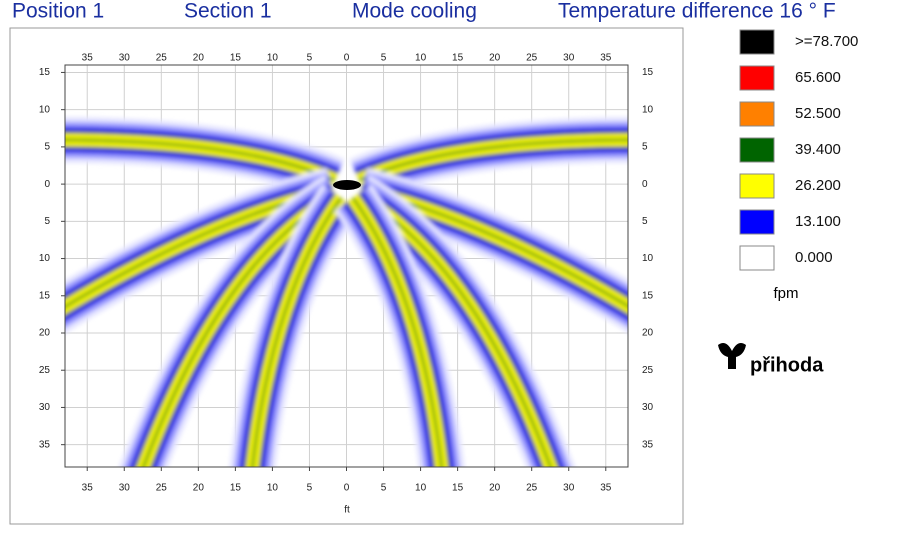  What do you see at coordinates (818, 221) in the screenshot?
I see `legend-label: 13.100` at bounding box center [818, 221].